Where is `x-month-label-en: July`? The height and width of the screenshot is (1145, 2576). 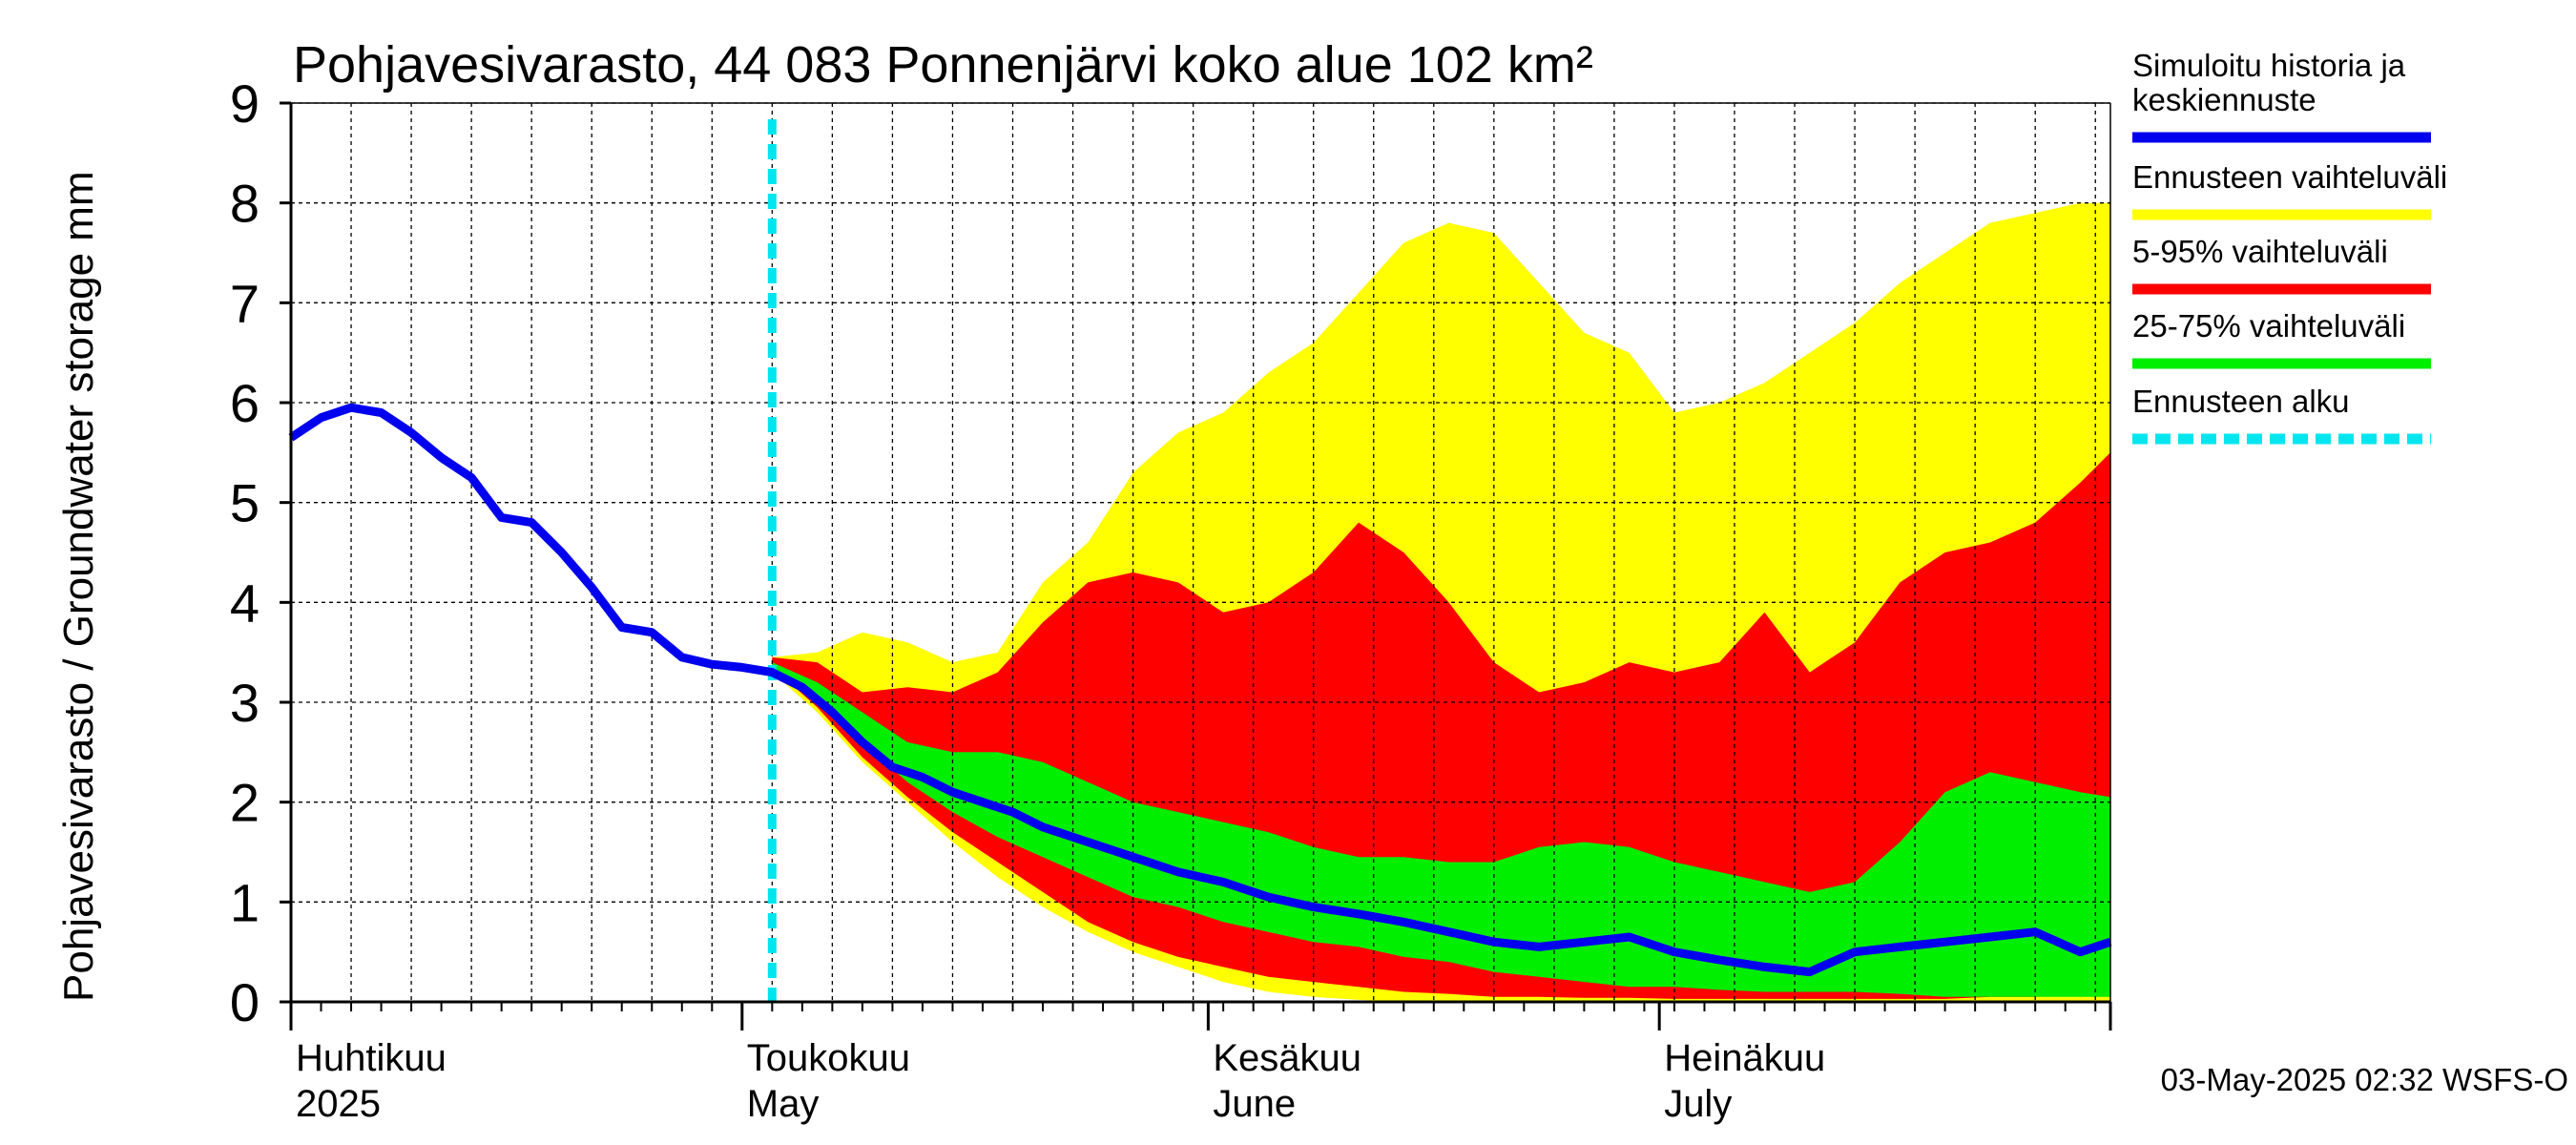 x-month-label-en: July is located at coordinates (1698, 1104).